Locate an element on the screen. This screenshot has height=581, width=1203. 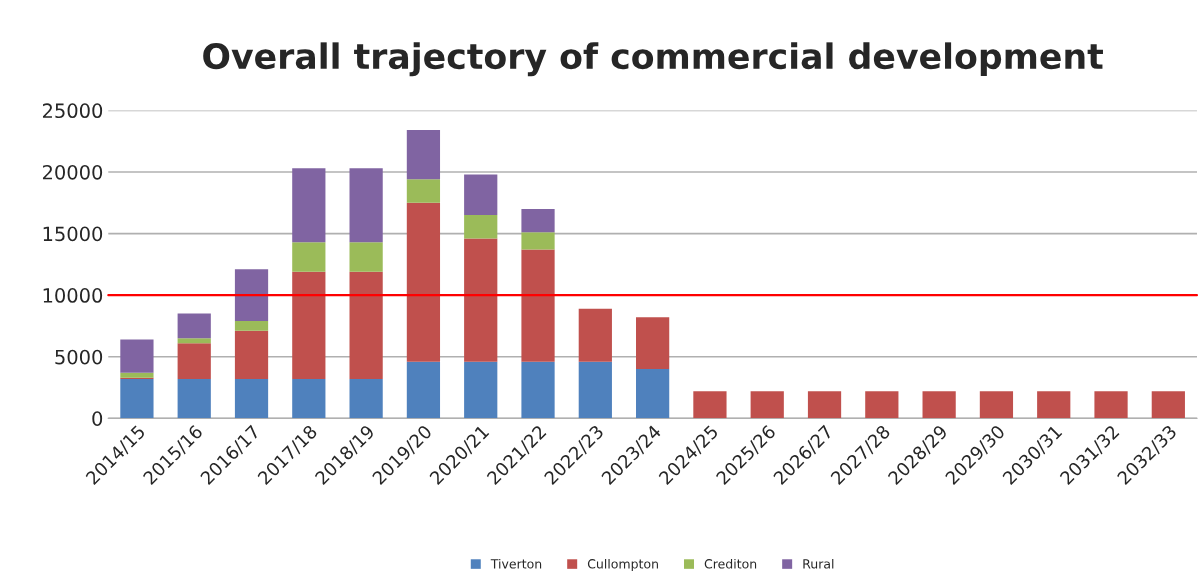
legend-label: Cullompton is located at coordinates (622, 564).